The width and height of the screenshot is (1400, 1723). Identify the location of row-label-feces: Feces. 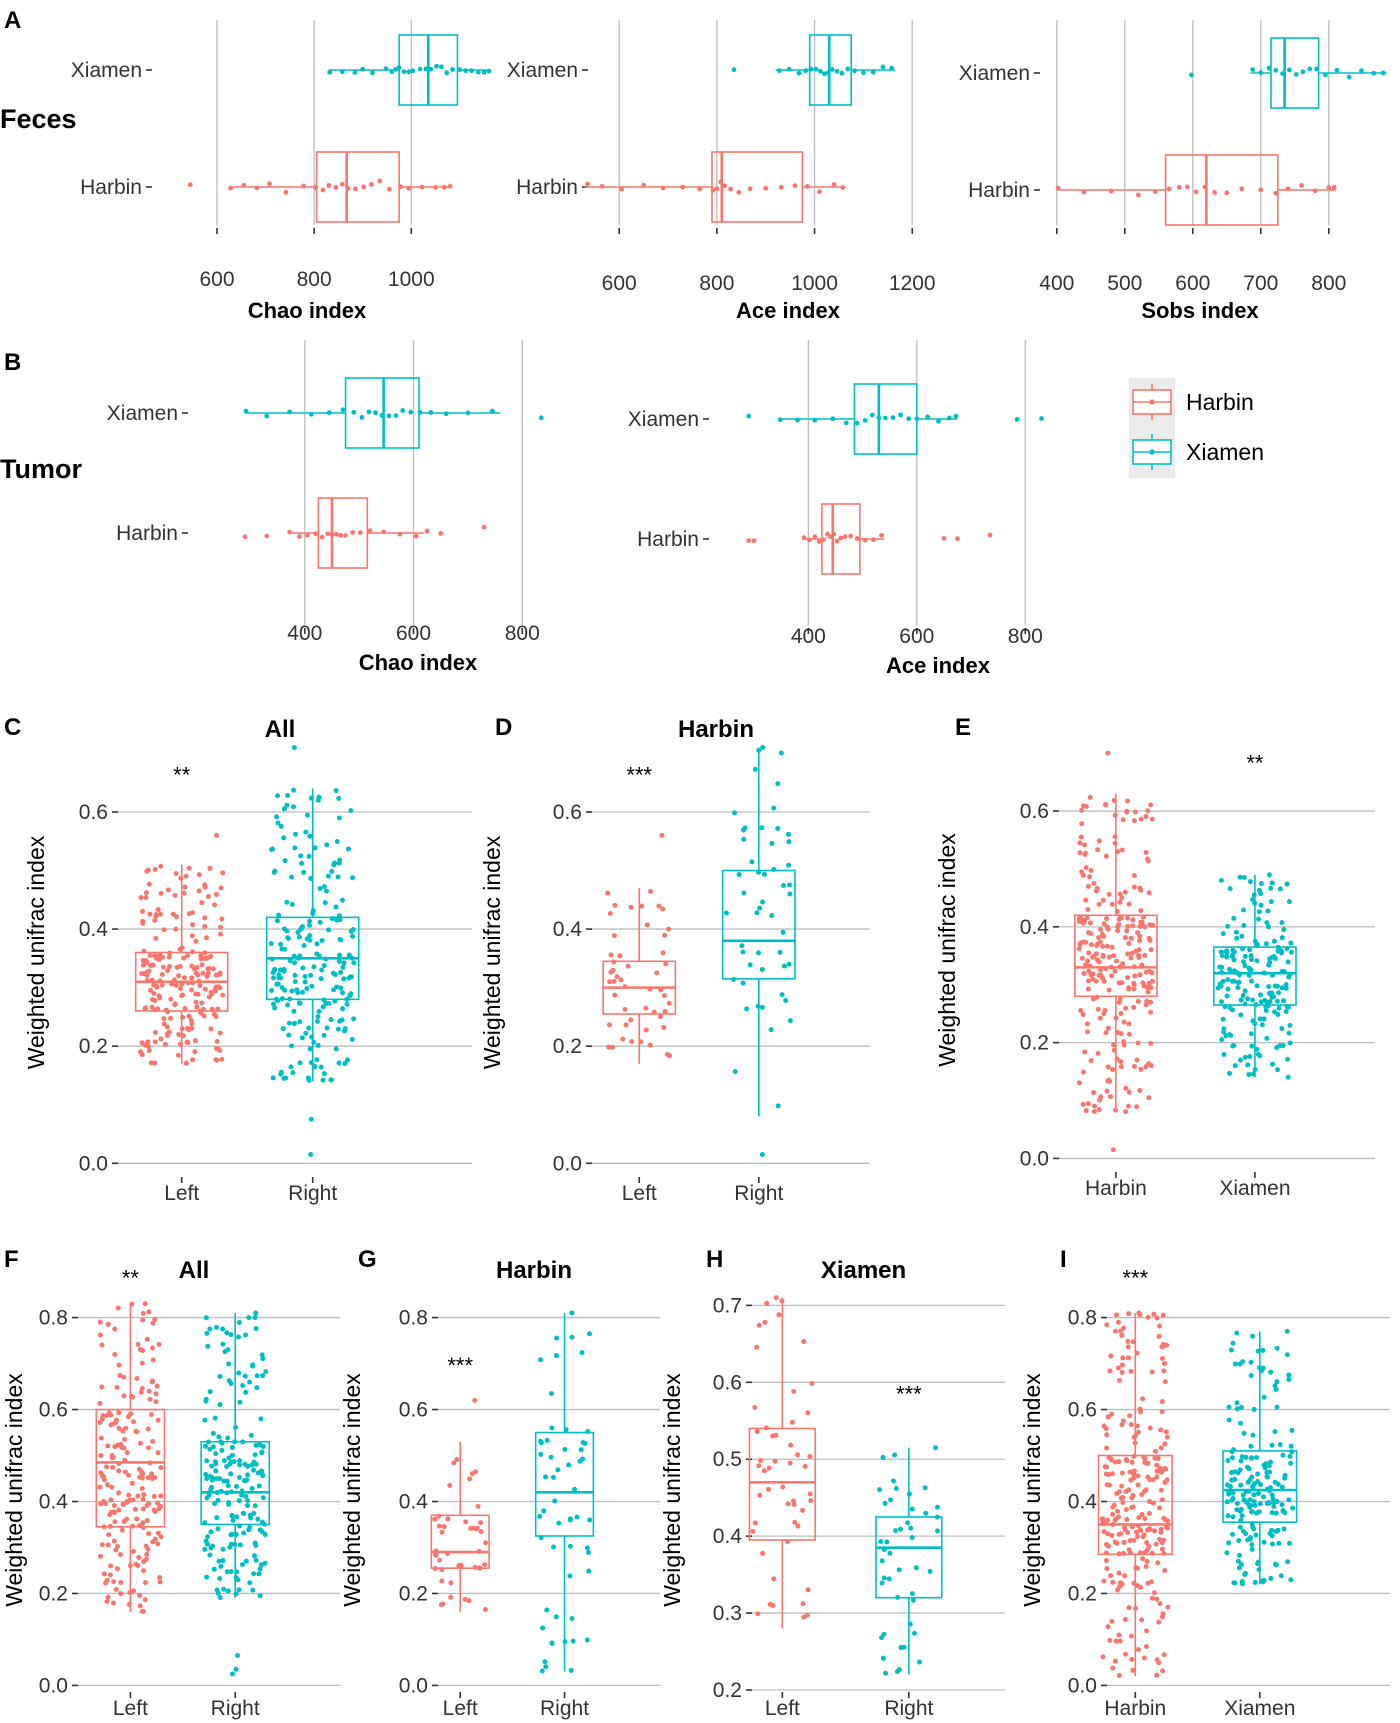
(38, 119).